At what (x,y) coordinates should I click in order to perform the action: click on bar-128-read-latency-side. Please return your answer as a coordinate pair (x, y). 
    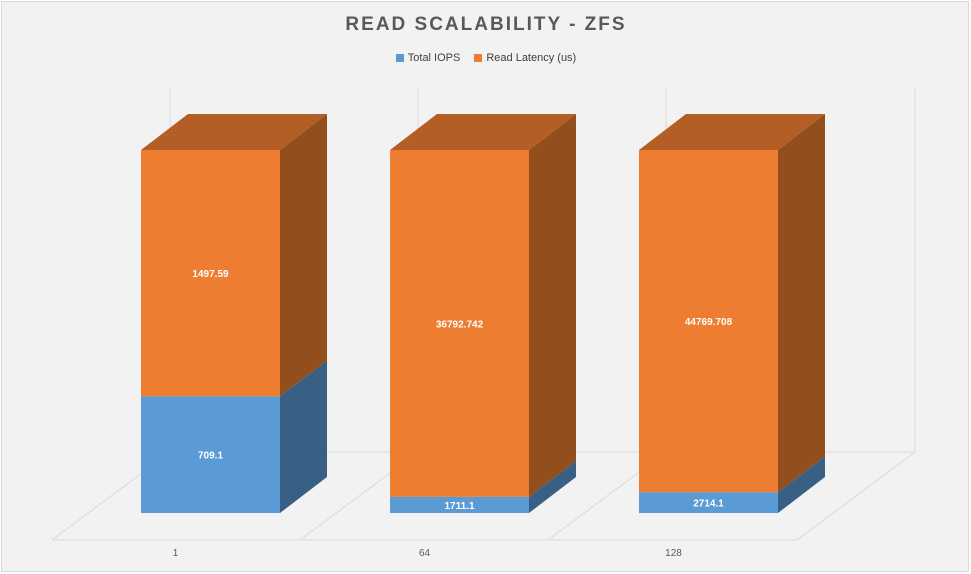
    Looking at the image, I should click on (801, 303).